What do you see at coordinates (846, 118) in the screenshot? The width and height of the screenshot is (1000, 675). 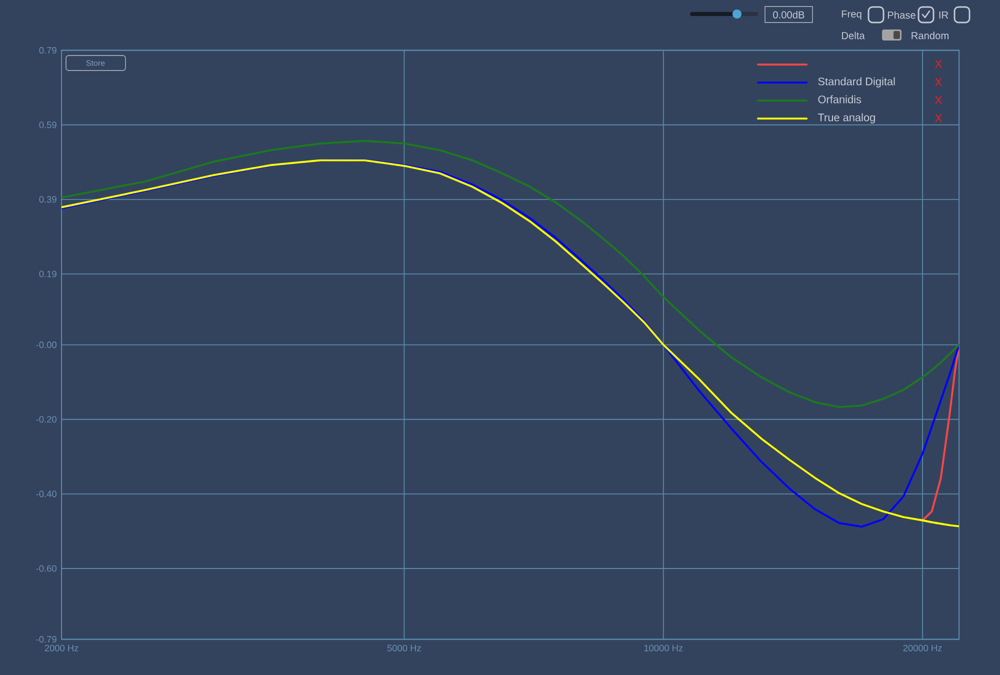 I see `legend-label: True analog` at bounding box center [846, 118].